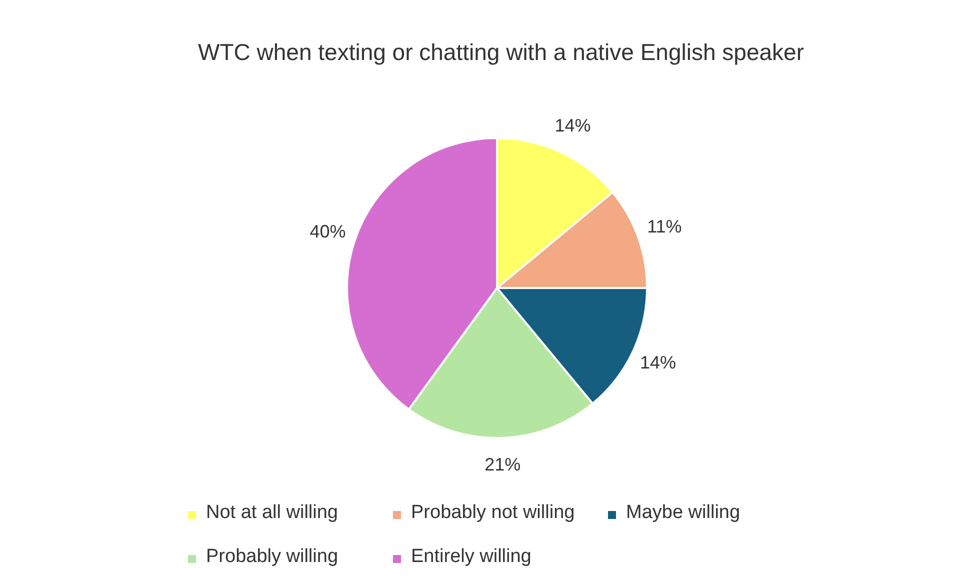 The height and width of the screenshot is (581, 962). What do you see at coordinates (502, 464) in the screenshot?
I see `data-label: 21%` at bounding box center [502, 464].